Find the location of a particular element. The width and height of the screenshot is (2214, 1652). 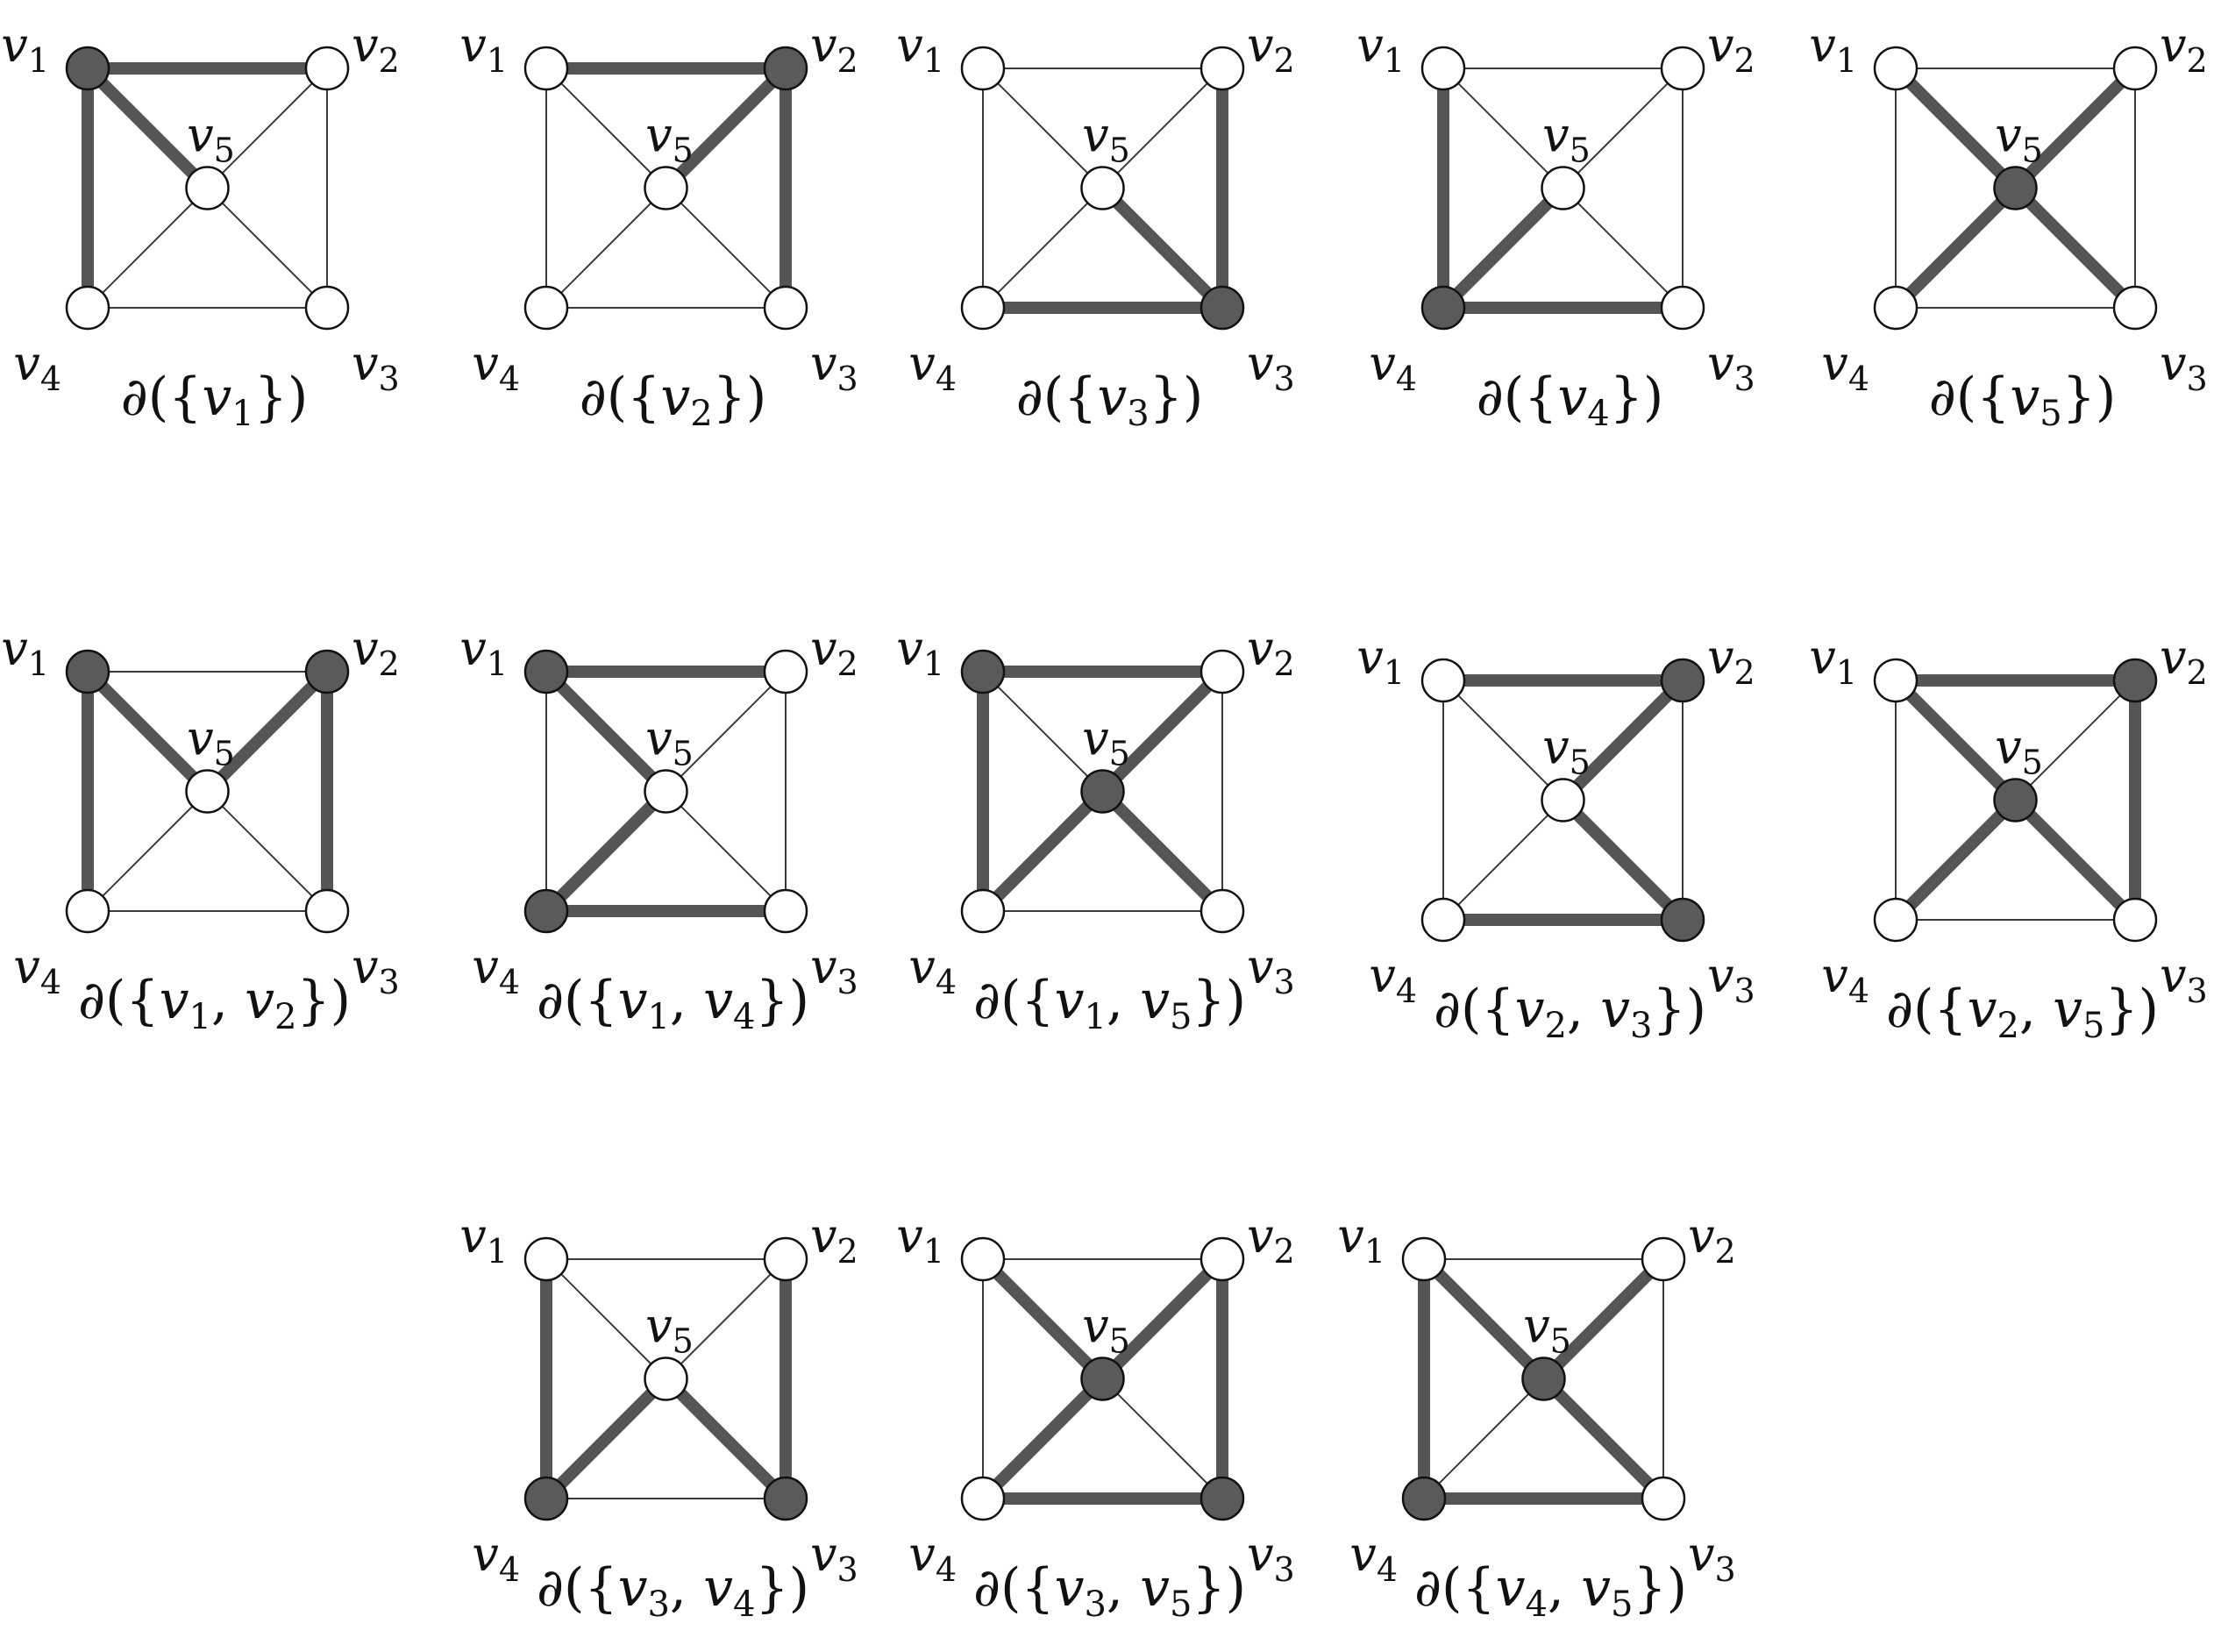

cut-caption: ∂({v5}) is located at coordinates (2023, 400).